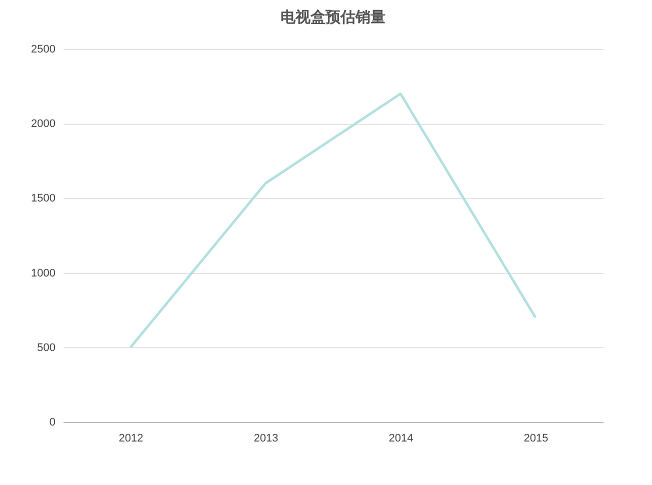  I want to click on y-tick-label: 1000, so click(43, 273).